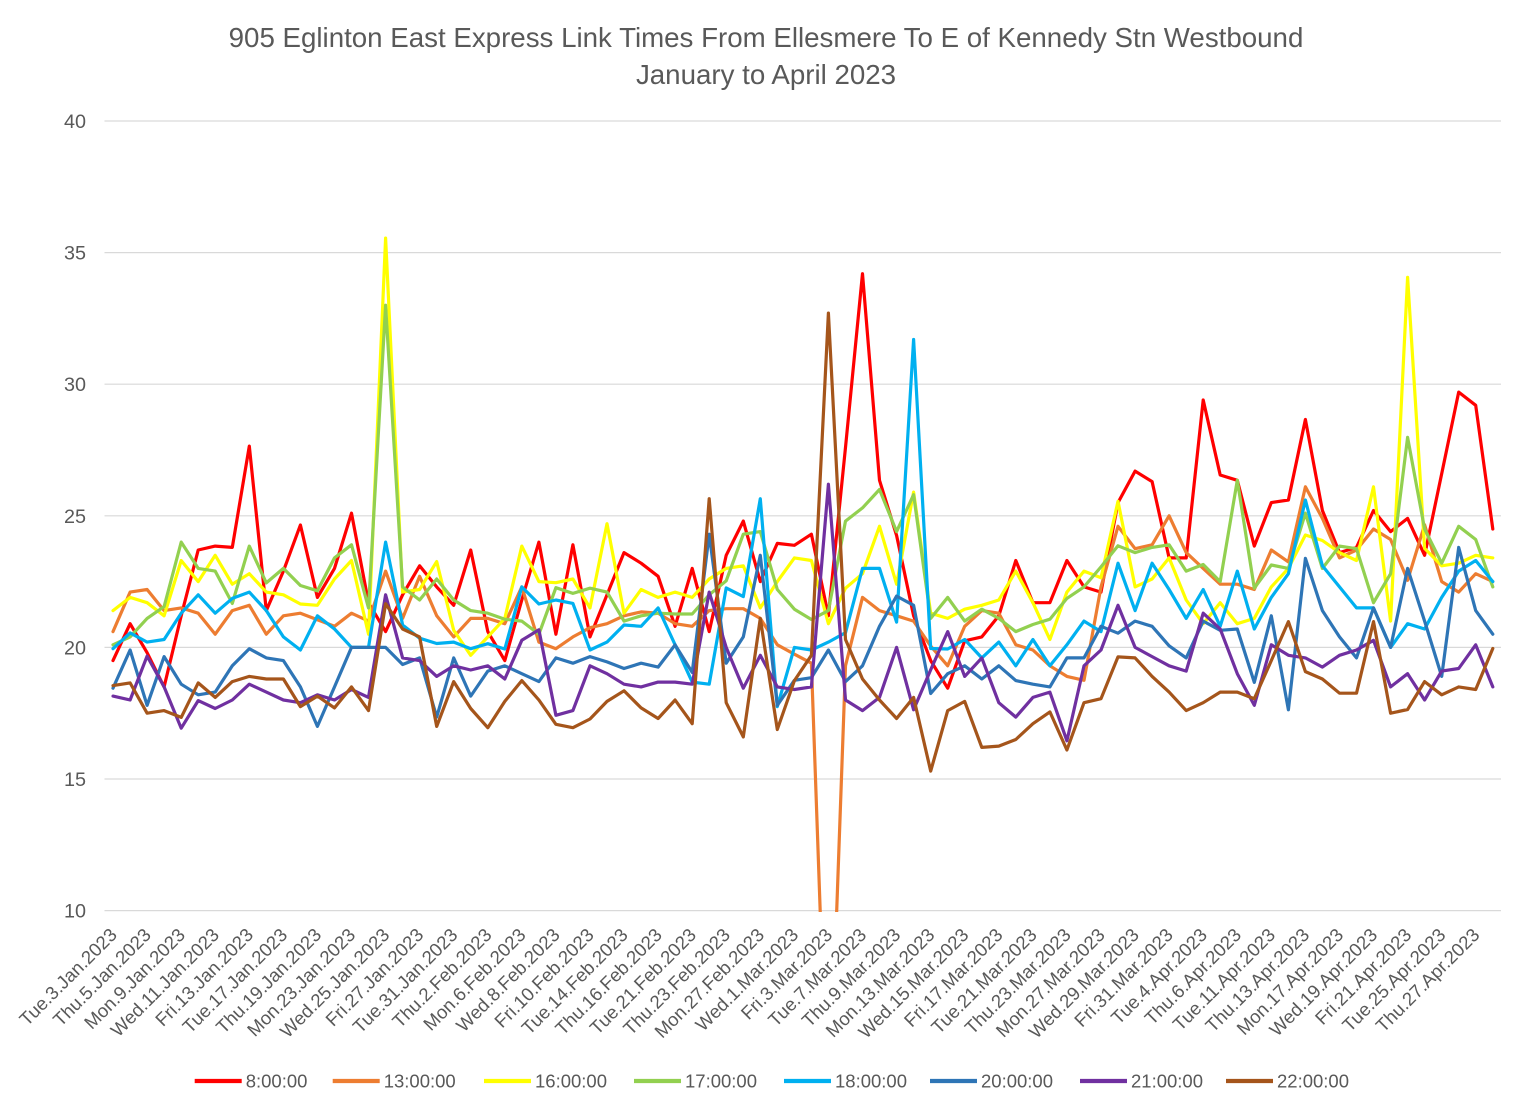 The image size is (1535, 1116). I want to click on svg-text: 20:00:00, so click(1017, 1081).